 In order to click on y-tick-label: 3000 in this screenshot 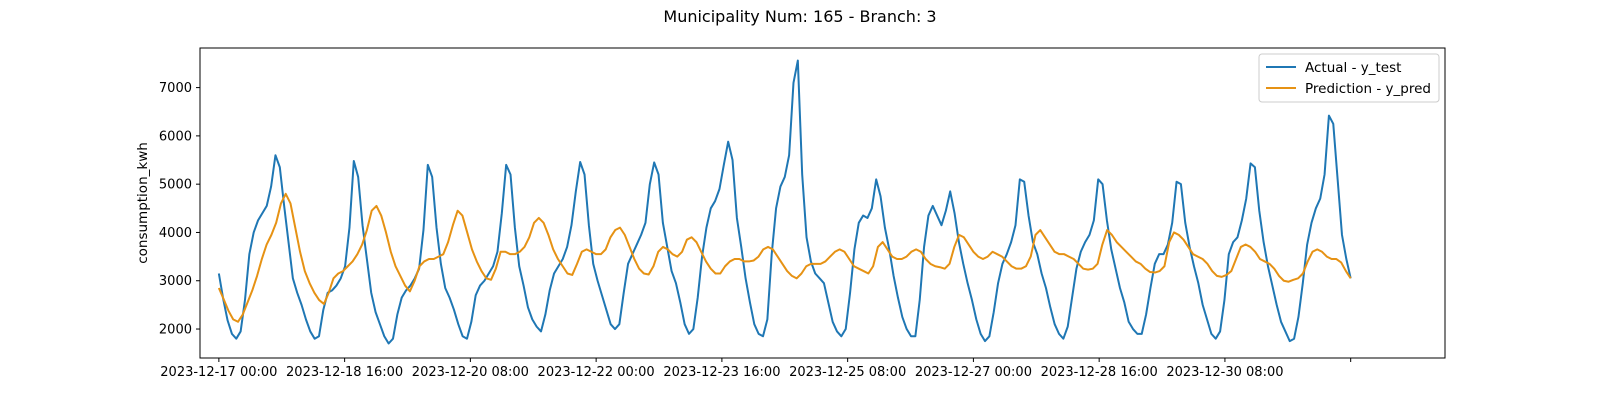, I will do `click(175, 281)`.